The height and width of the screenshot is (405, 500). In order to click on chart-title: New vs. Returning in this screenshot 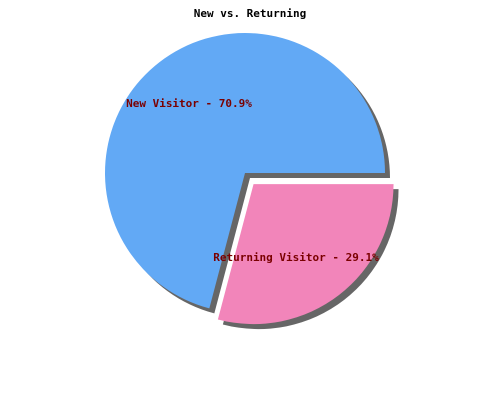, I will do `click(250, 13)`.